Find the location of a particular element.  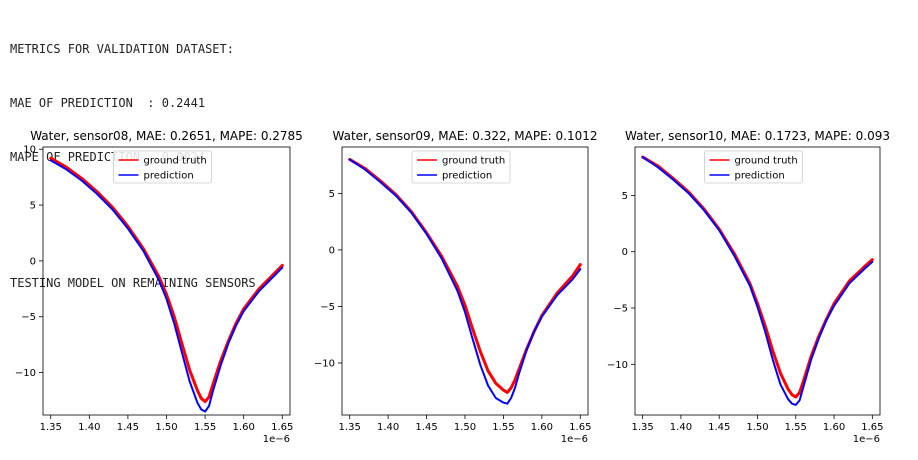

y-tick-label: 10 is located at coordinates (29, 150).